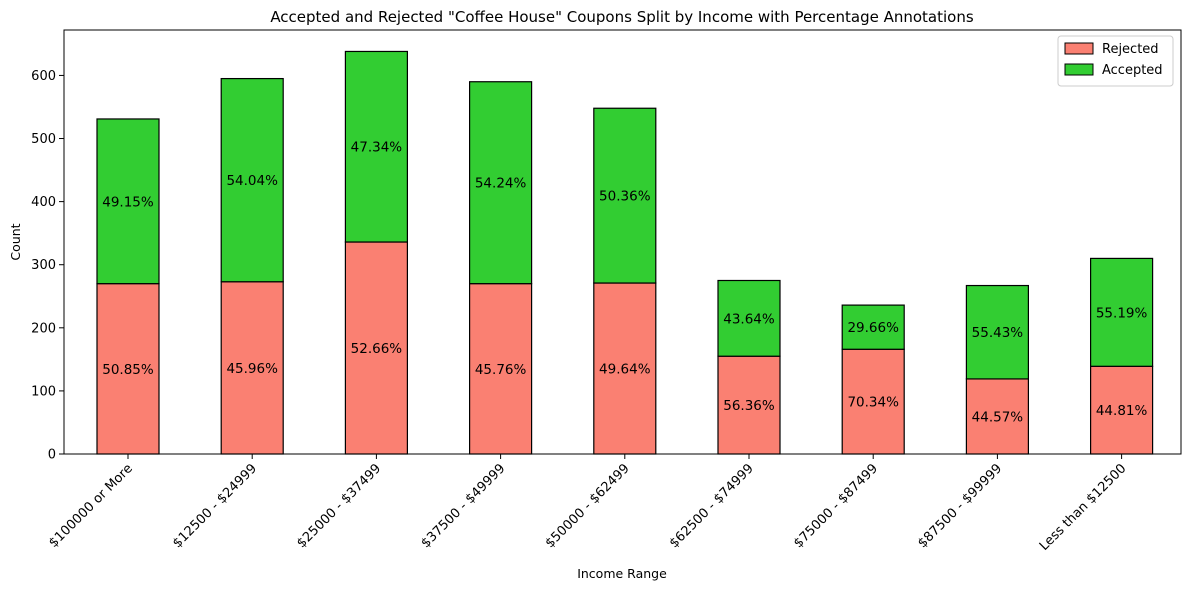  What do you see at coordinates (43, 76) in the screenshot?
I see `y-tick-label-6: 600` at bounding box center [43, 76].